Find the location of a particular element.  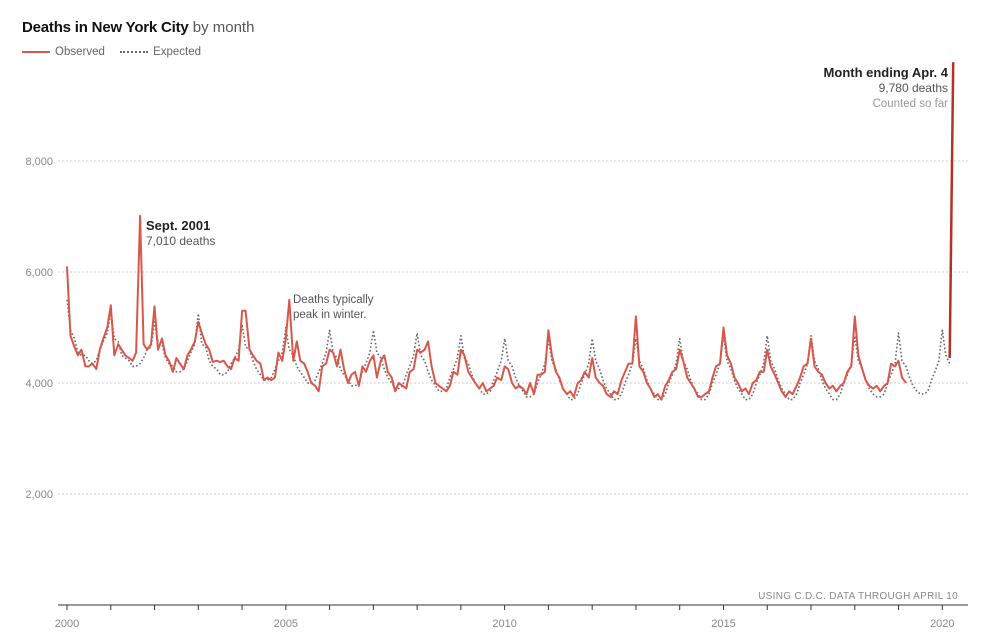

annotation-sept-title: Sept. 2001 is located at coordinates (178, 225).